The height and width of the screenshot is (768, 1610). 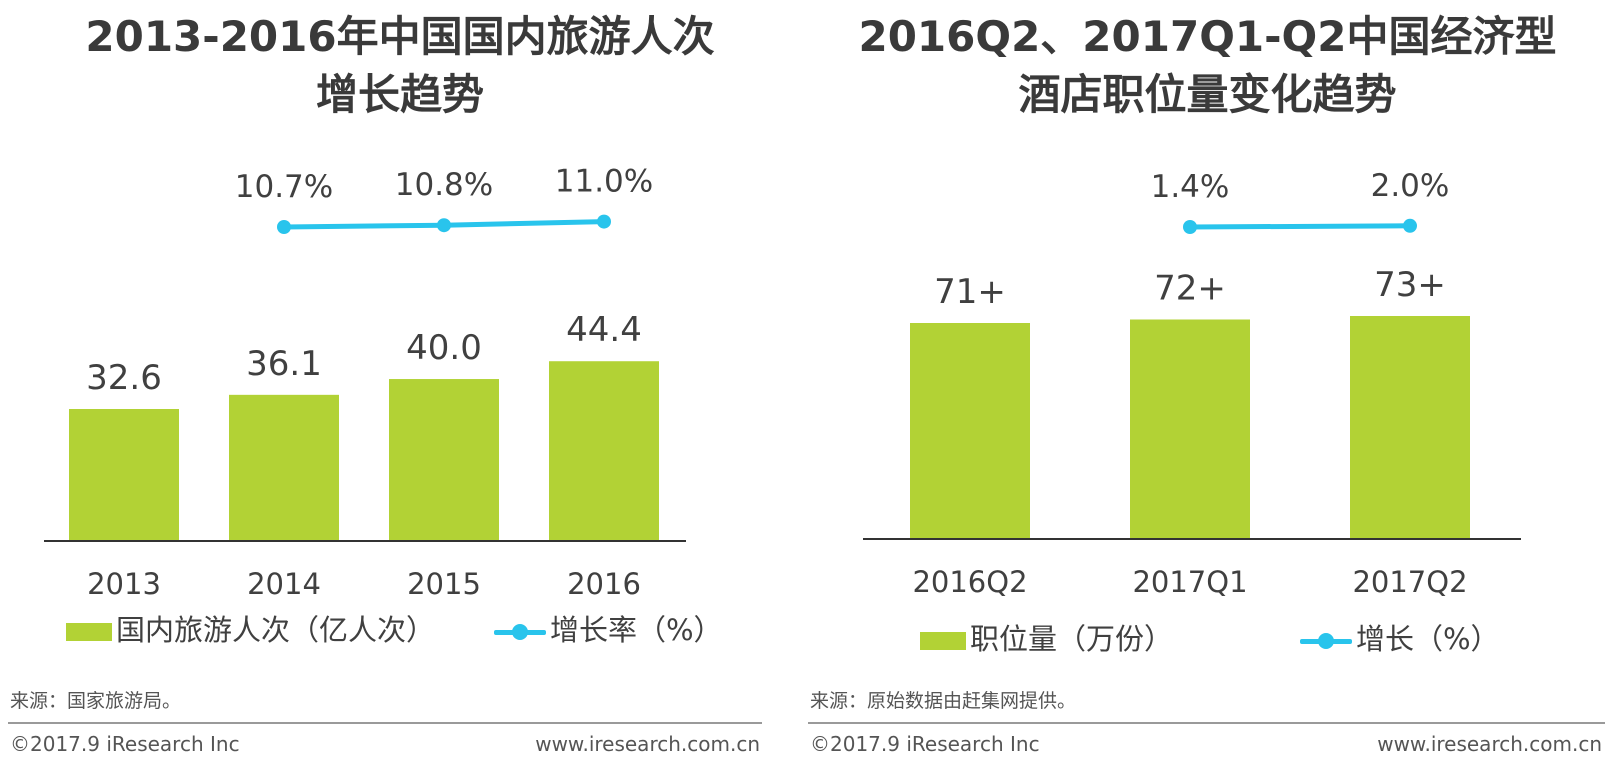 I want to click on growth-value-label: 2.0%, so click(x=1410, y=186).